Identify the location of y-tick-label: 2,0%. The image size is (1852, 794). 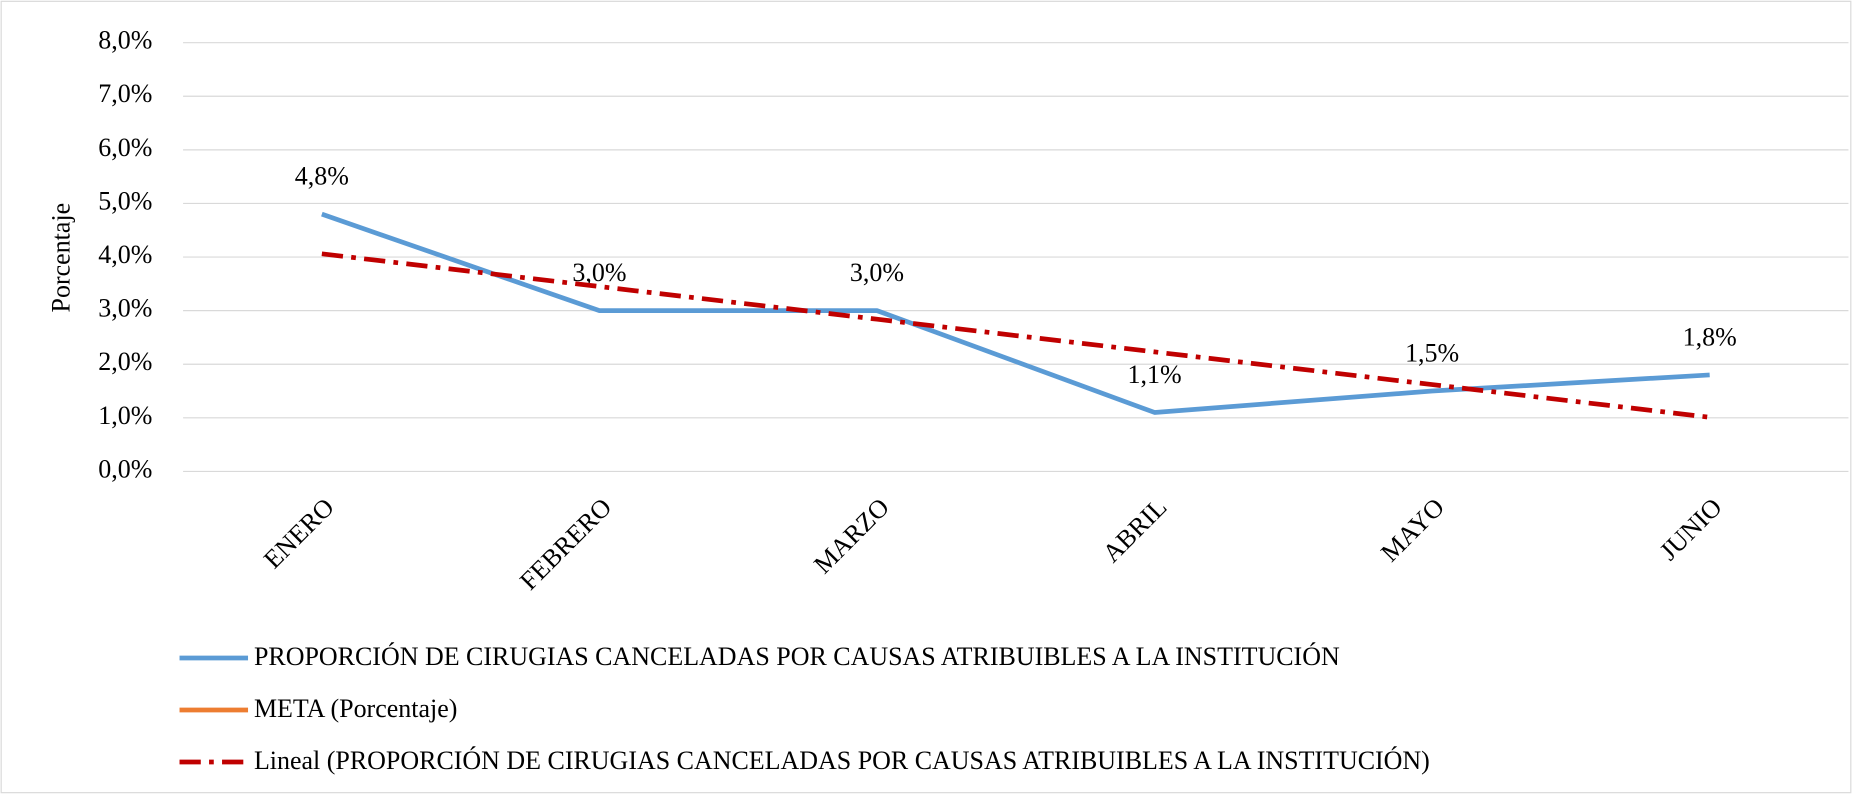
(125, 361).